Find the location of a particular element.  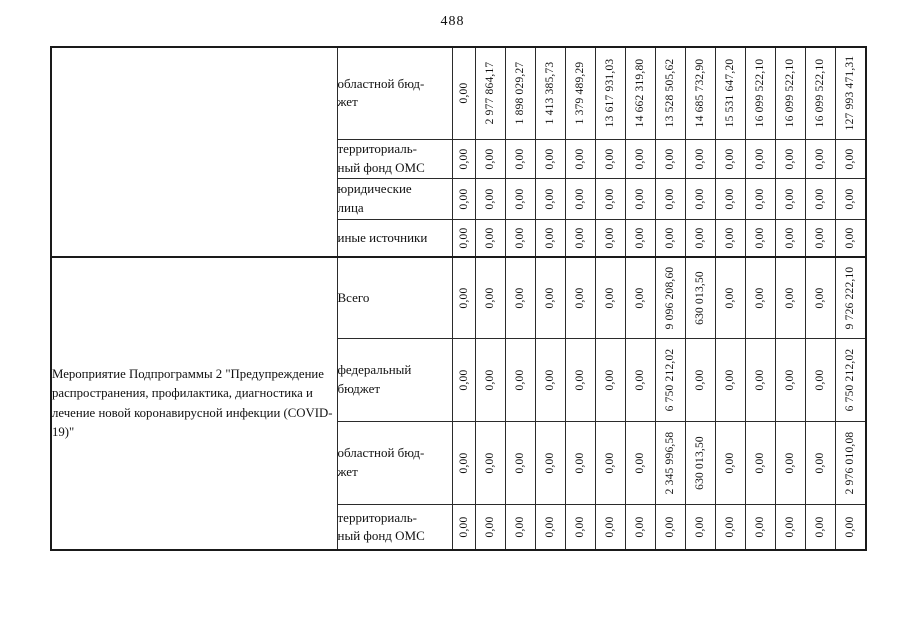

rotated-value: 9 726 222,10 is located at coordinates (850, 298).